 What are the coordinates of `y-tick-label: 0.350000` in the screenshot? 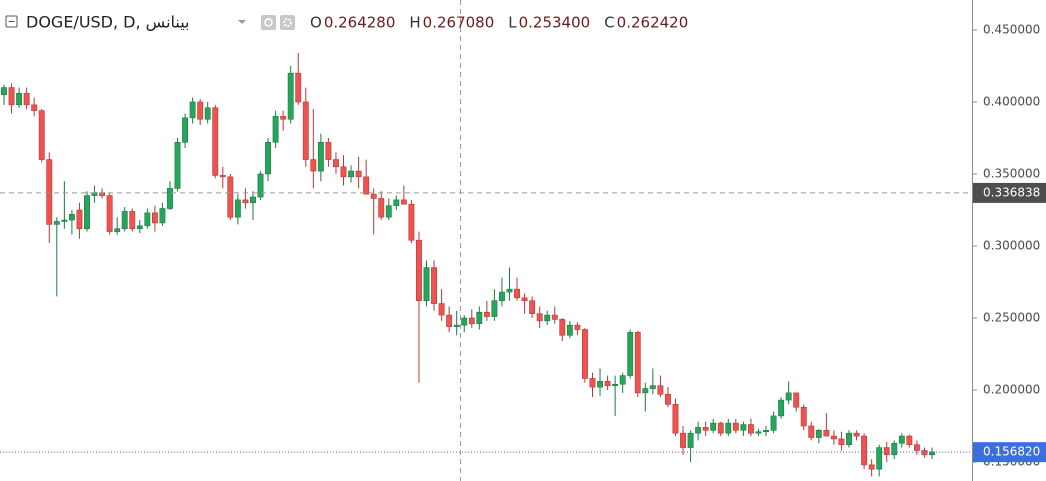 It's located at (1011, 173).